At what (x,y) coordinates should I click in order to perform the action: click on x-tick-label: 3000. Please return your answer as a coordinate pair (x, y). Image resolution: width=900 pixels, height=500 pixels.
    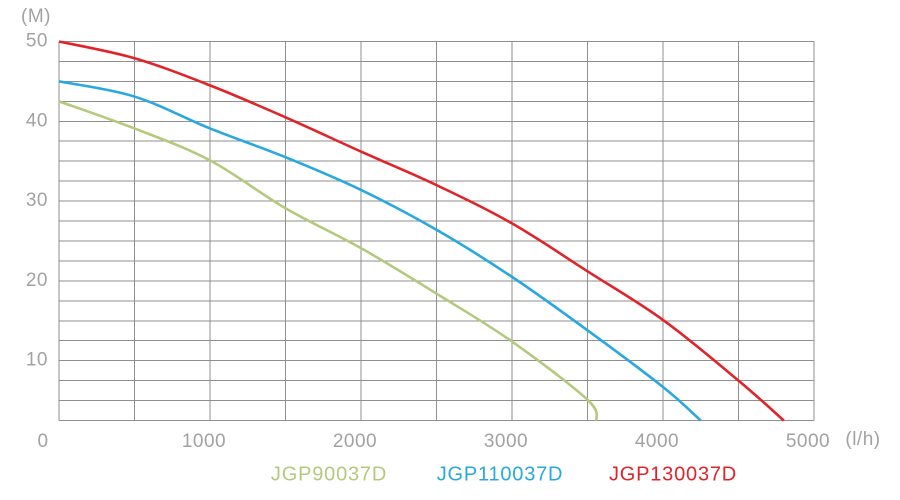
    Looking at the image, I should click on (506, 441).